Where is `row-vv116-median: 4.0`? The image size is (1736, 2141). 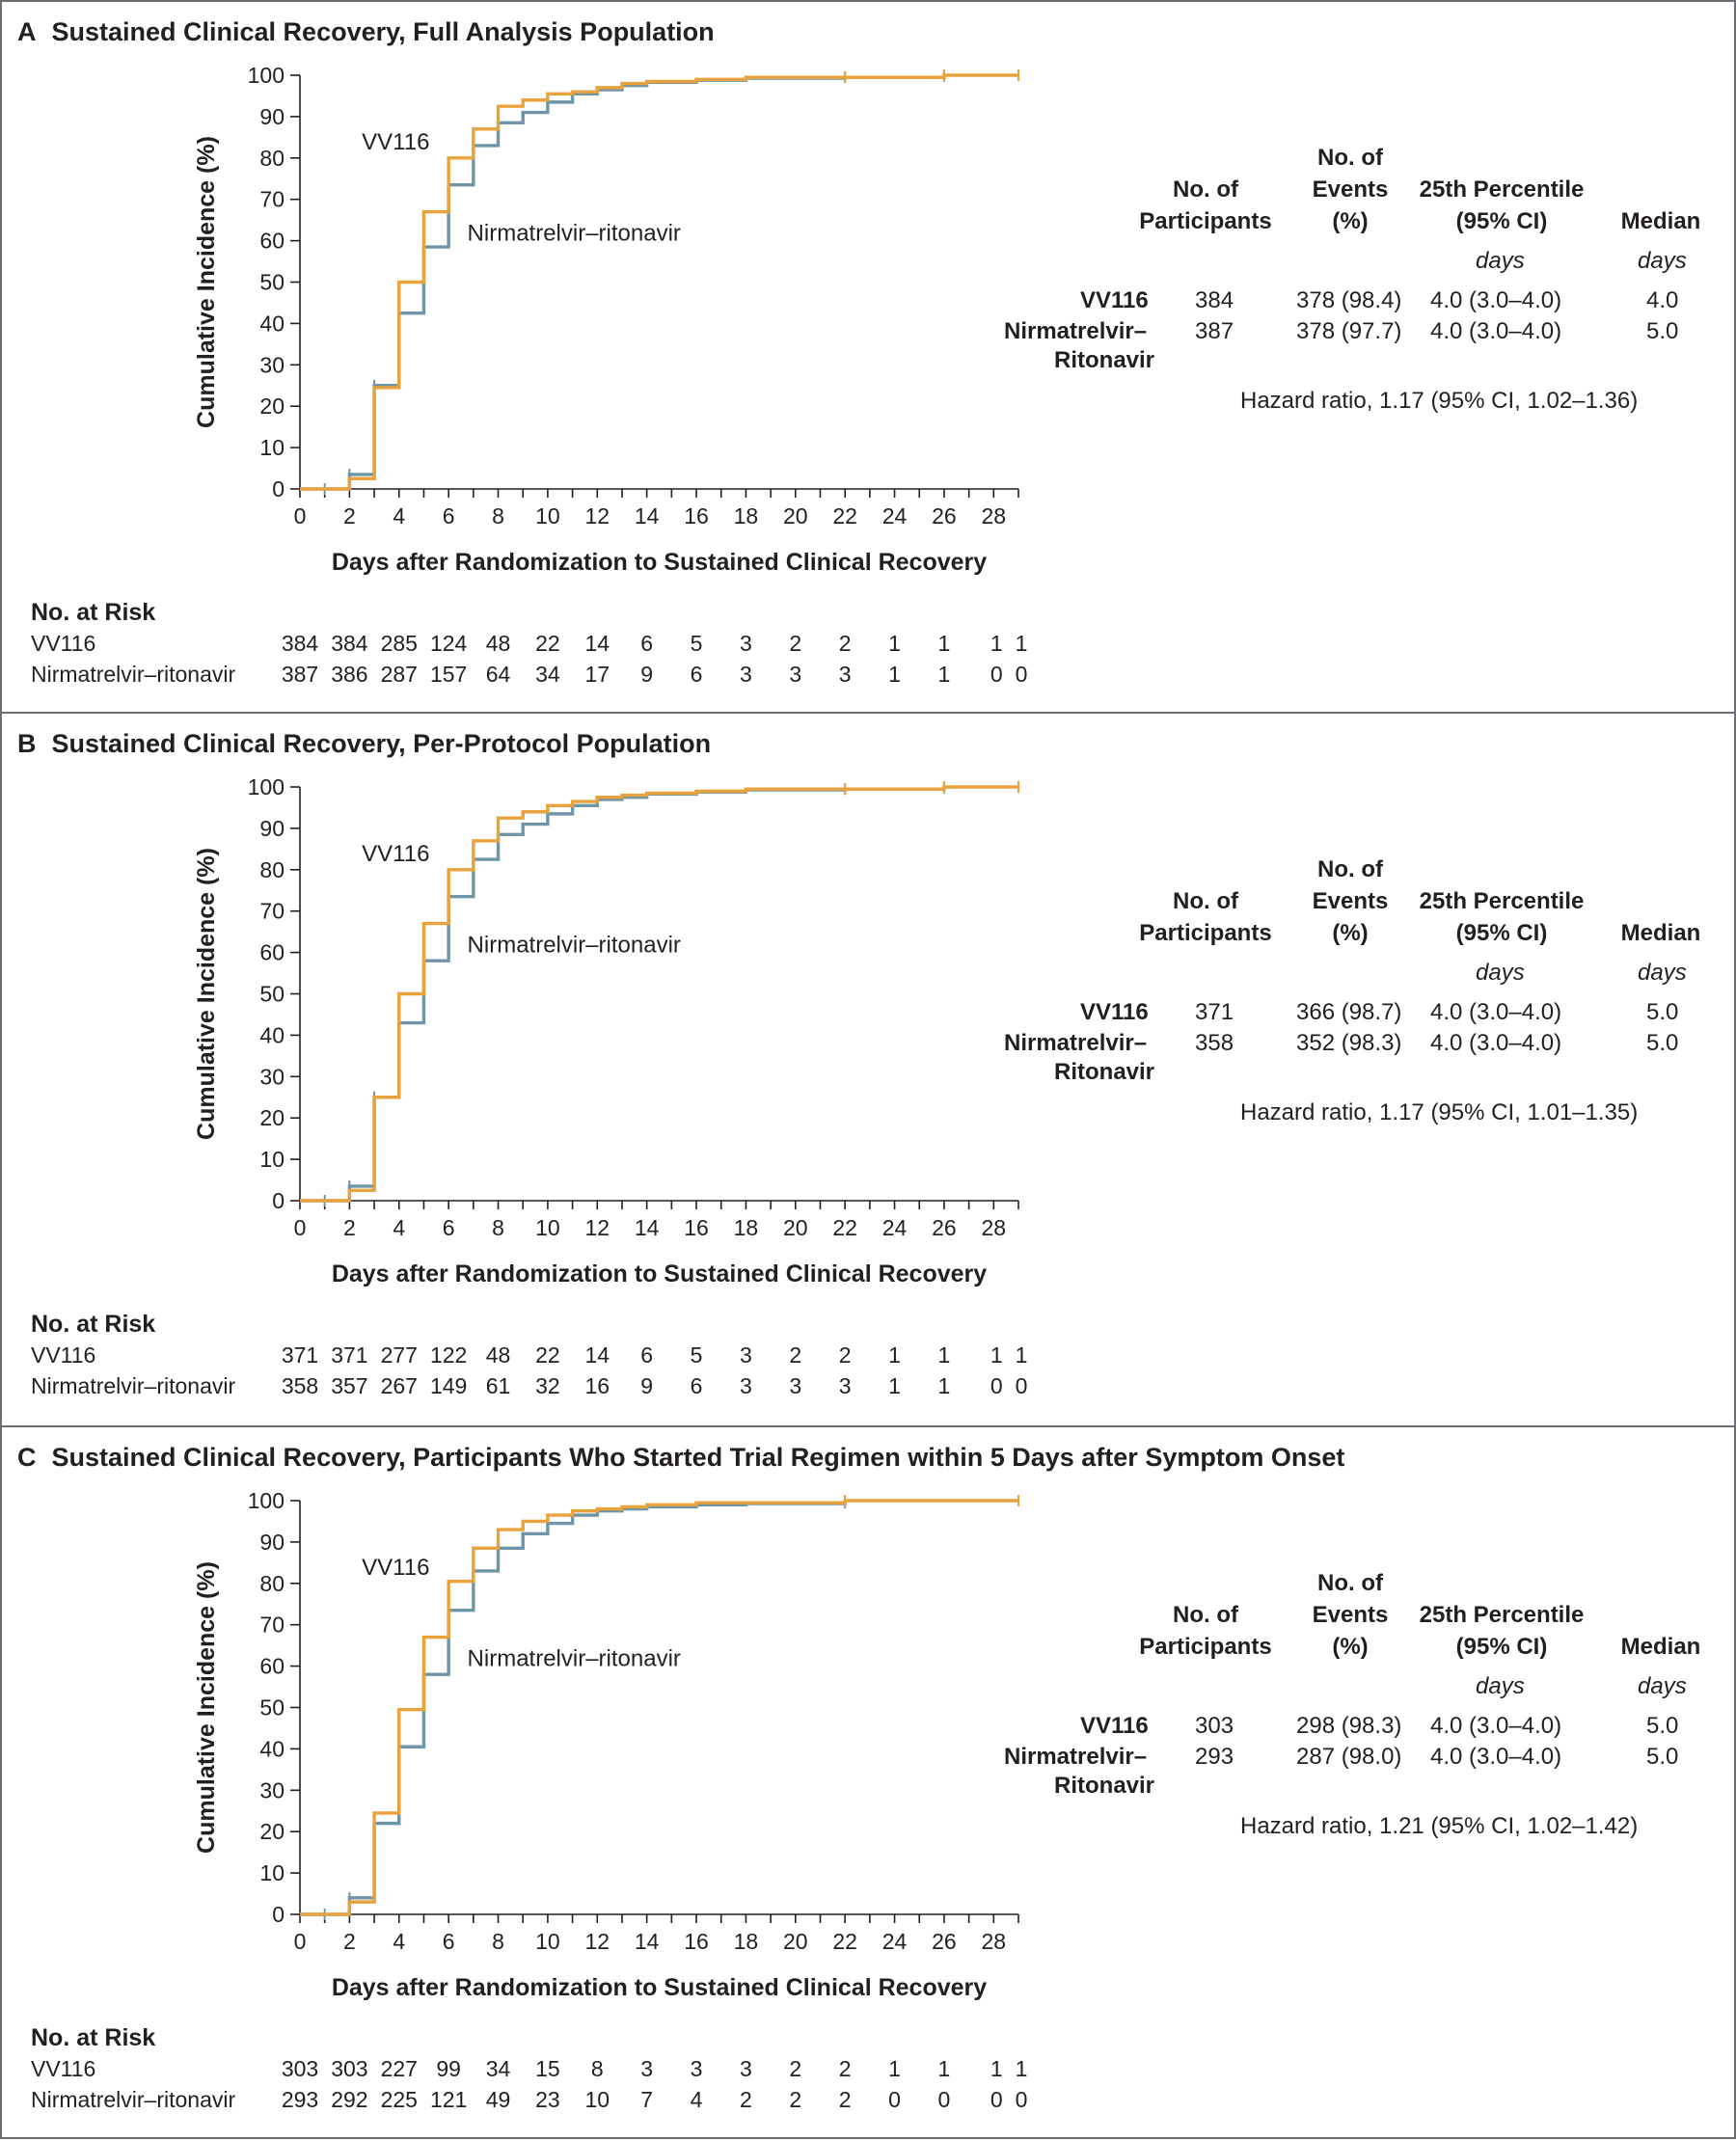
row-vv116-median: 4.0 is located at coordinates (1663, 300).